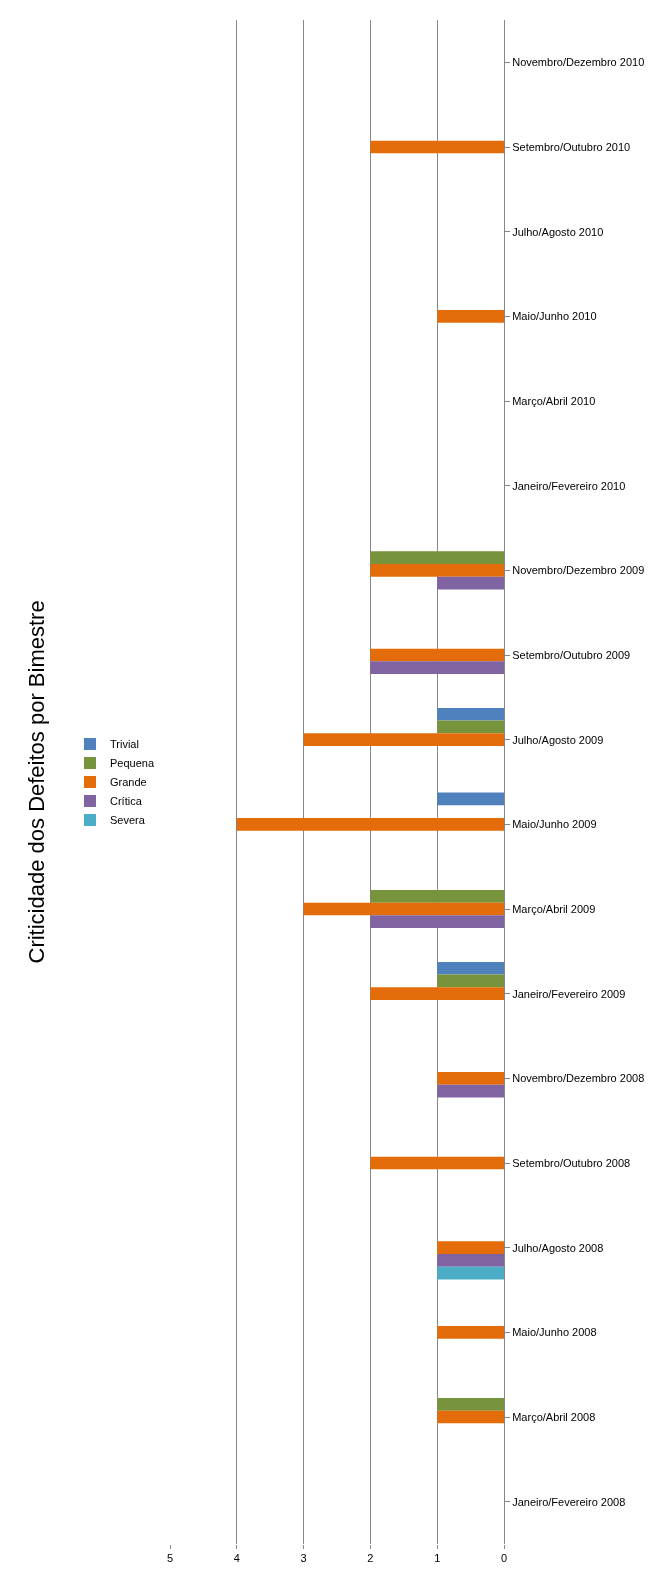 This screenshot has height=1584, width=656. I want to click on legend-label: Grande, so click(128, 782).